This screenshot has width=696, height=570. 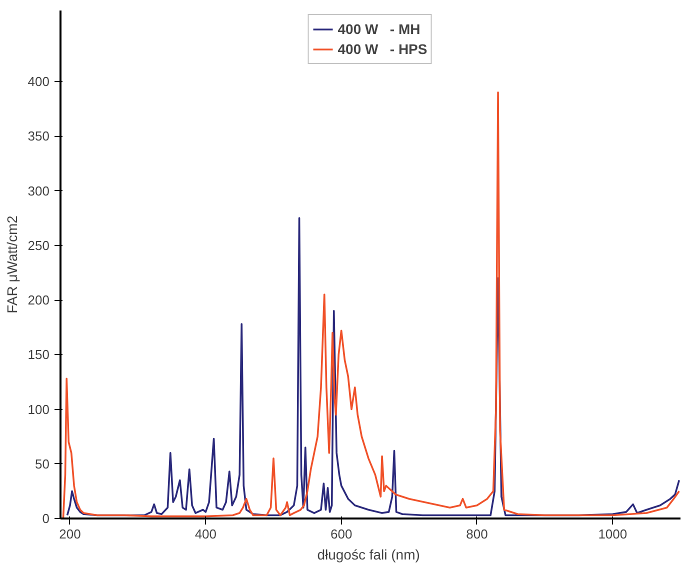 I want to click on y-tick-label: 100, so click(x=39, y=409).